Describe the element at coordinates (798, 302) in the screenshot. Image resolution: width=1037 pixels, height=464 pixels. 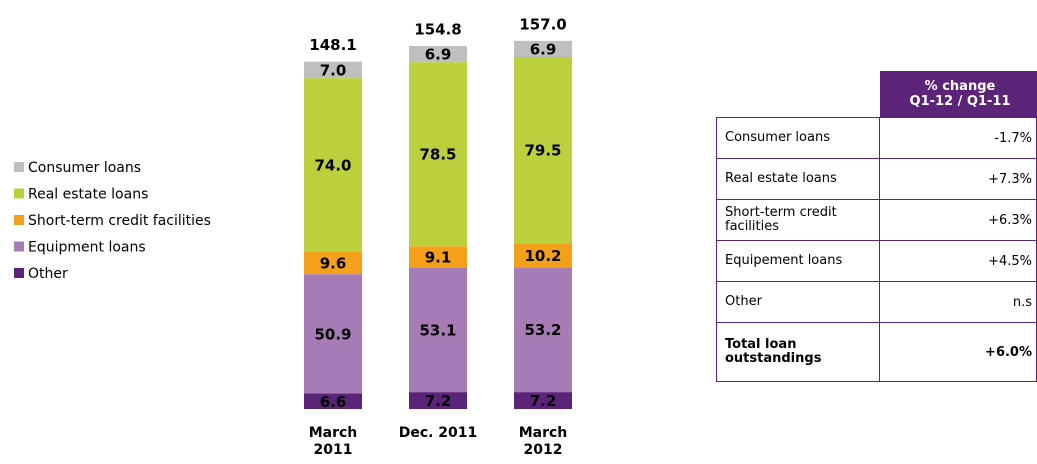
I see `row-label-cell: Other` at that location.